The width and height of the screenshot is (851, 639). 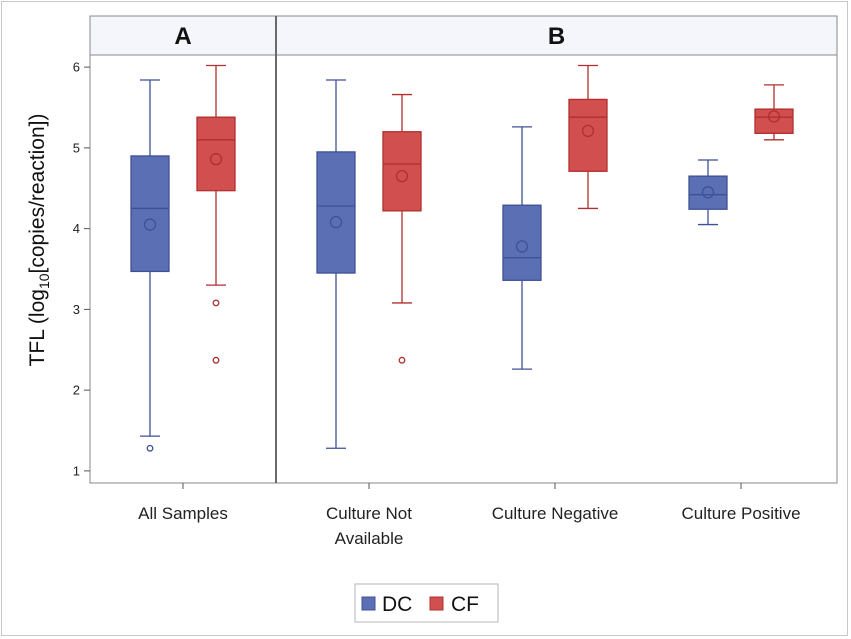 I want to click on y-axis-title-suffix: [copies/reaction]), so click(x=37, y=194).